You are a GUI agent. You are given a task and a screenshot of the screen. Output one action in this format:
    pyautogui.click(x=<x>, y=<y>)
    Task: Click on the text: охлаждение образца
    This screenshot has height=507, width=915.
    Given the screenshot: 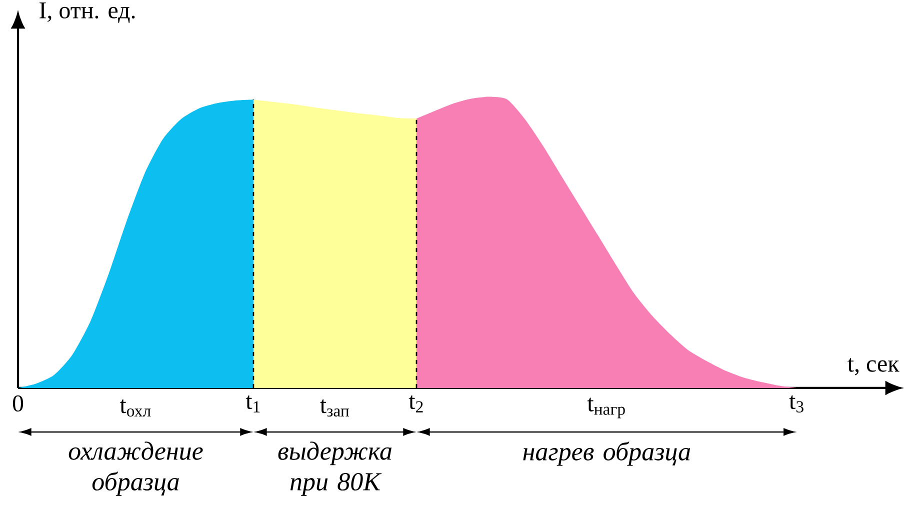 What is the action you would take?
    pyautogui.click(x=135, y=469)
    